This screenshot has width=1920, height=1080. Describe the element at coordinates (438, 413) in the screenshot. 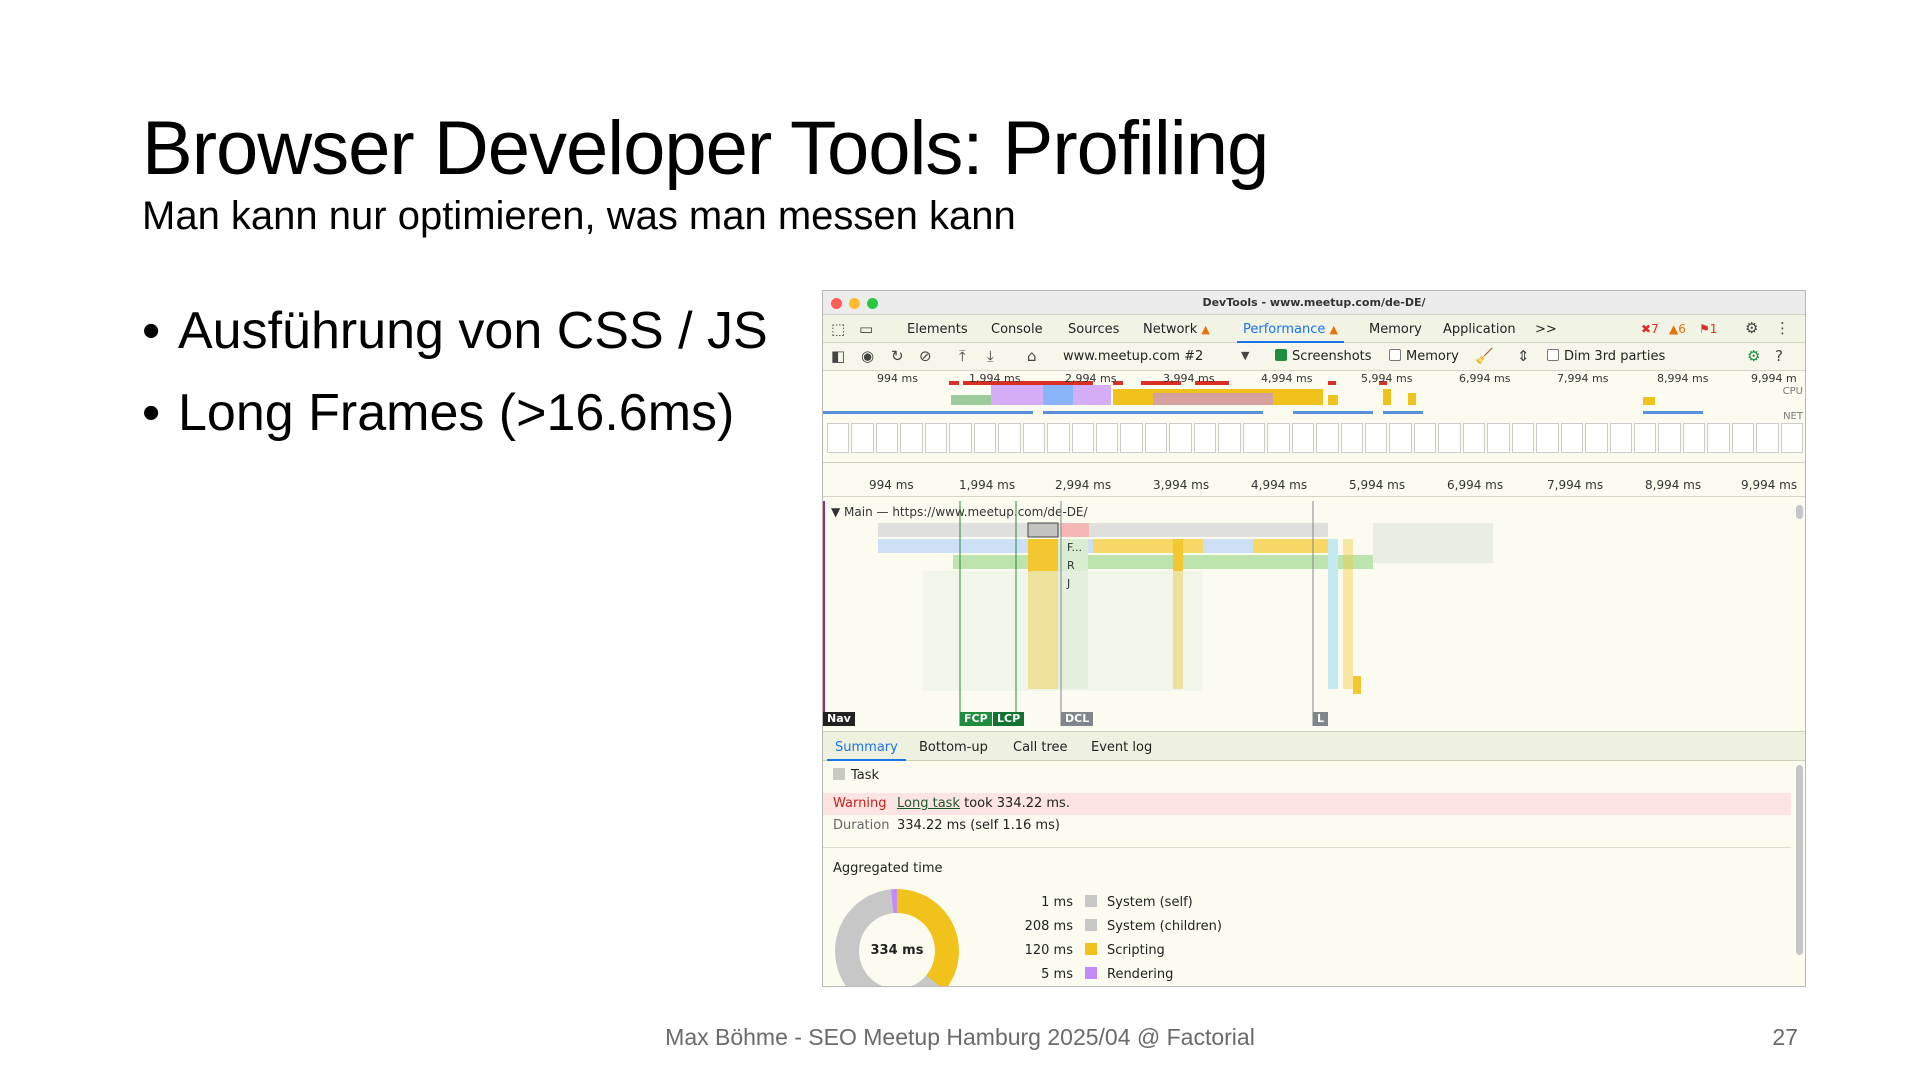

I see `bullet-item: • Long Frames (>16.6ms)` at that location.